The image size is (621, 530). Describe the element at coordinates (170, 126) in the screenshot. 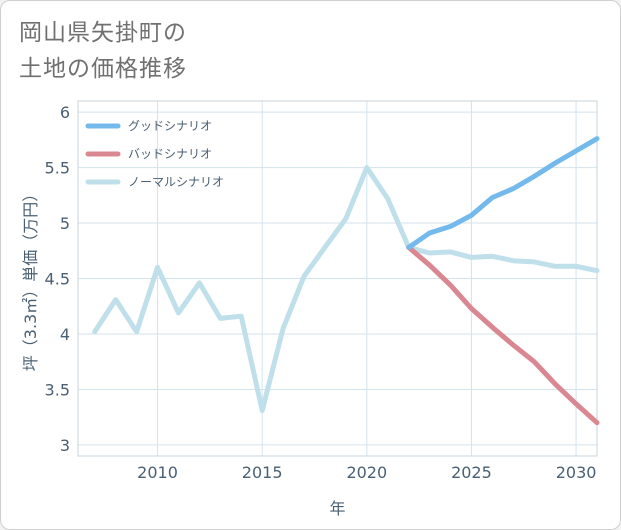

I see `legend-label-1: グッドシナリオ` at that location.